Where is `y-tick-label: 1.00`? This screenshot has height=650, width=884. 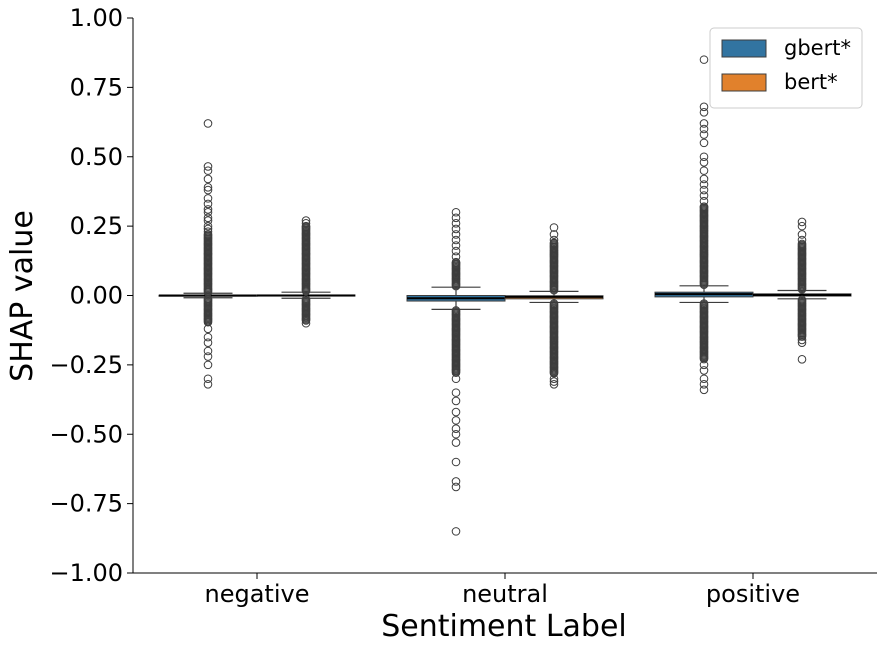
y-tick-label: 1.00 is located at coordinates (96, 18).